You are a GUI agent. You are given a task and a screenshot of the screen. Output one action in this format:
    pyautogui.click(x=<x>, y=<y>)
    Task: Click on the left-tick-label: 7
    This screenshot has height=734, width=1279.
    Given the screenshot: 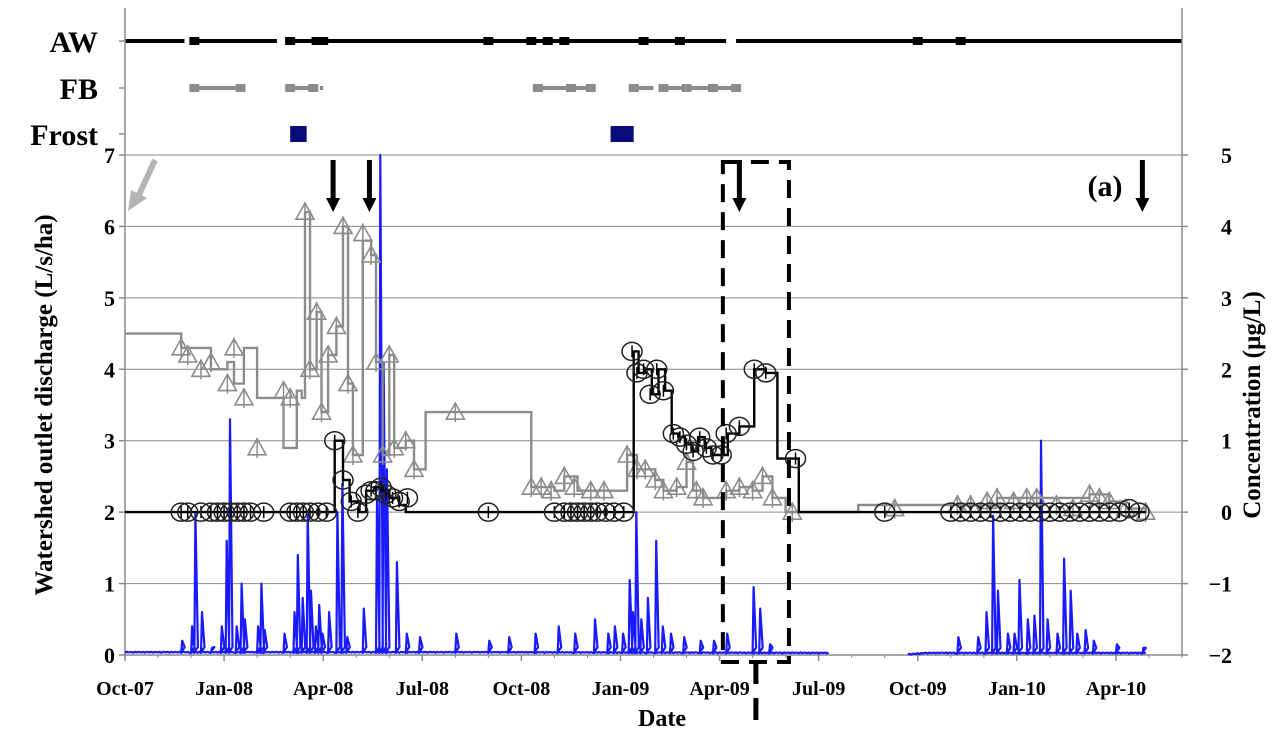 What is the action you would take?
    pyautogui.click(x=109, y=155)
    